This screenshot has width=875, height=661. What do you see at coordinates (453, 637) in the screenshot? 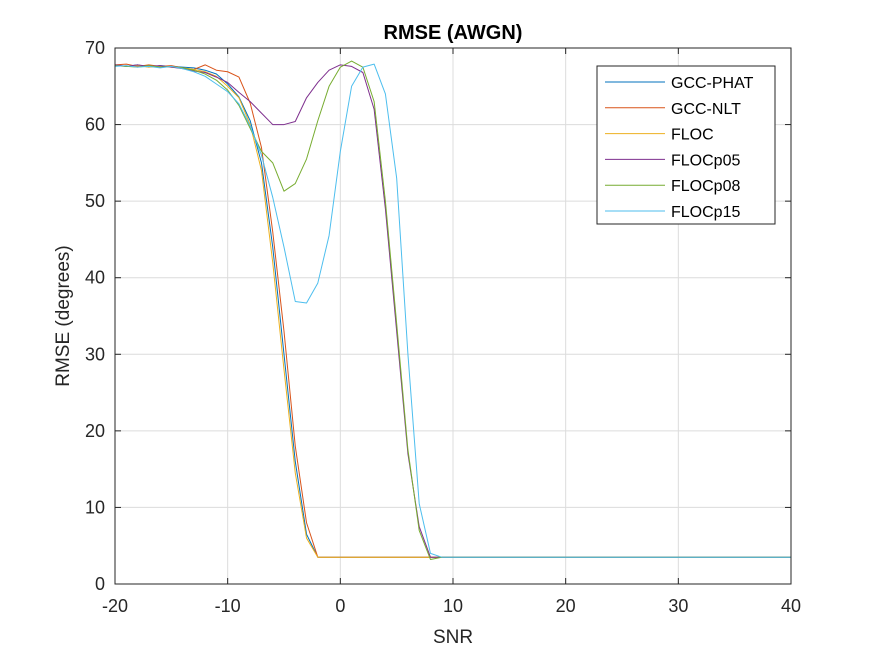
I see `x-axis-label: SNR` at bounding box center [453, 637].